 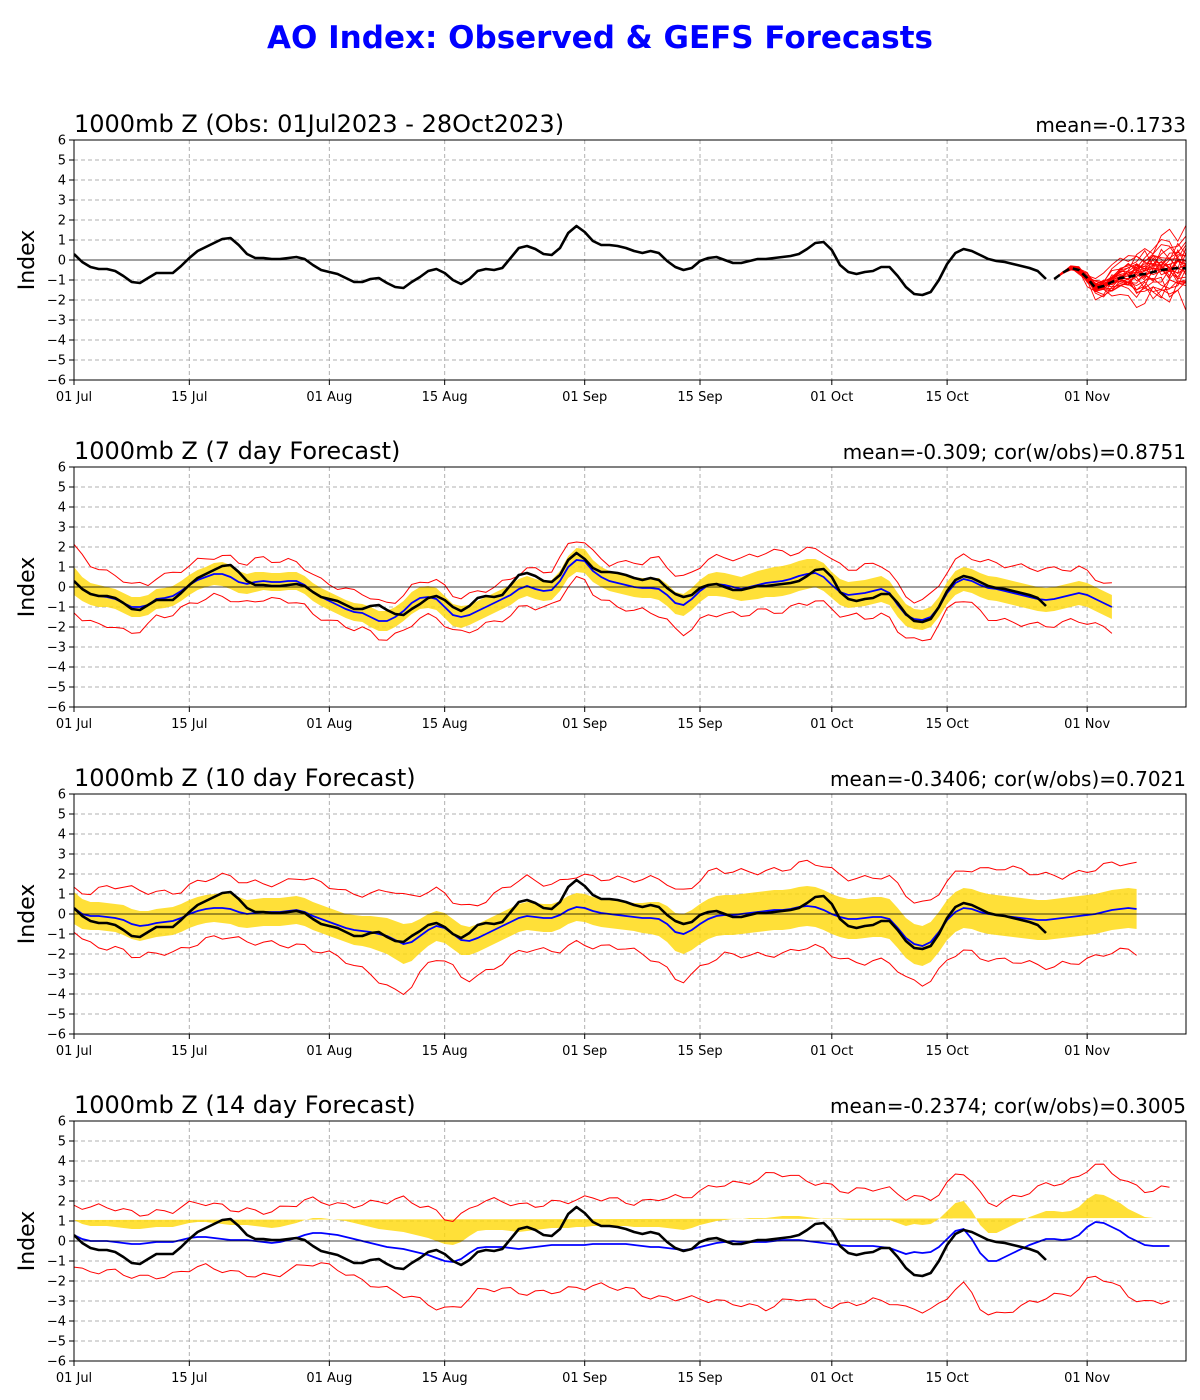 I want to click on page-title: AO Index: Observed & GEFS Forecasts, so click(x=600, y=38).